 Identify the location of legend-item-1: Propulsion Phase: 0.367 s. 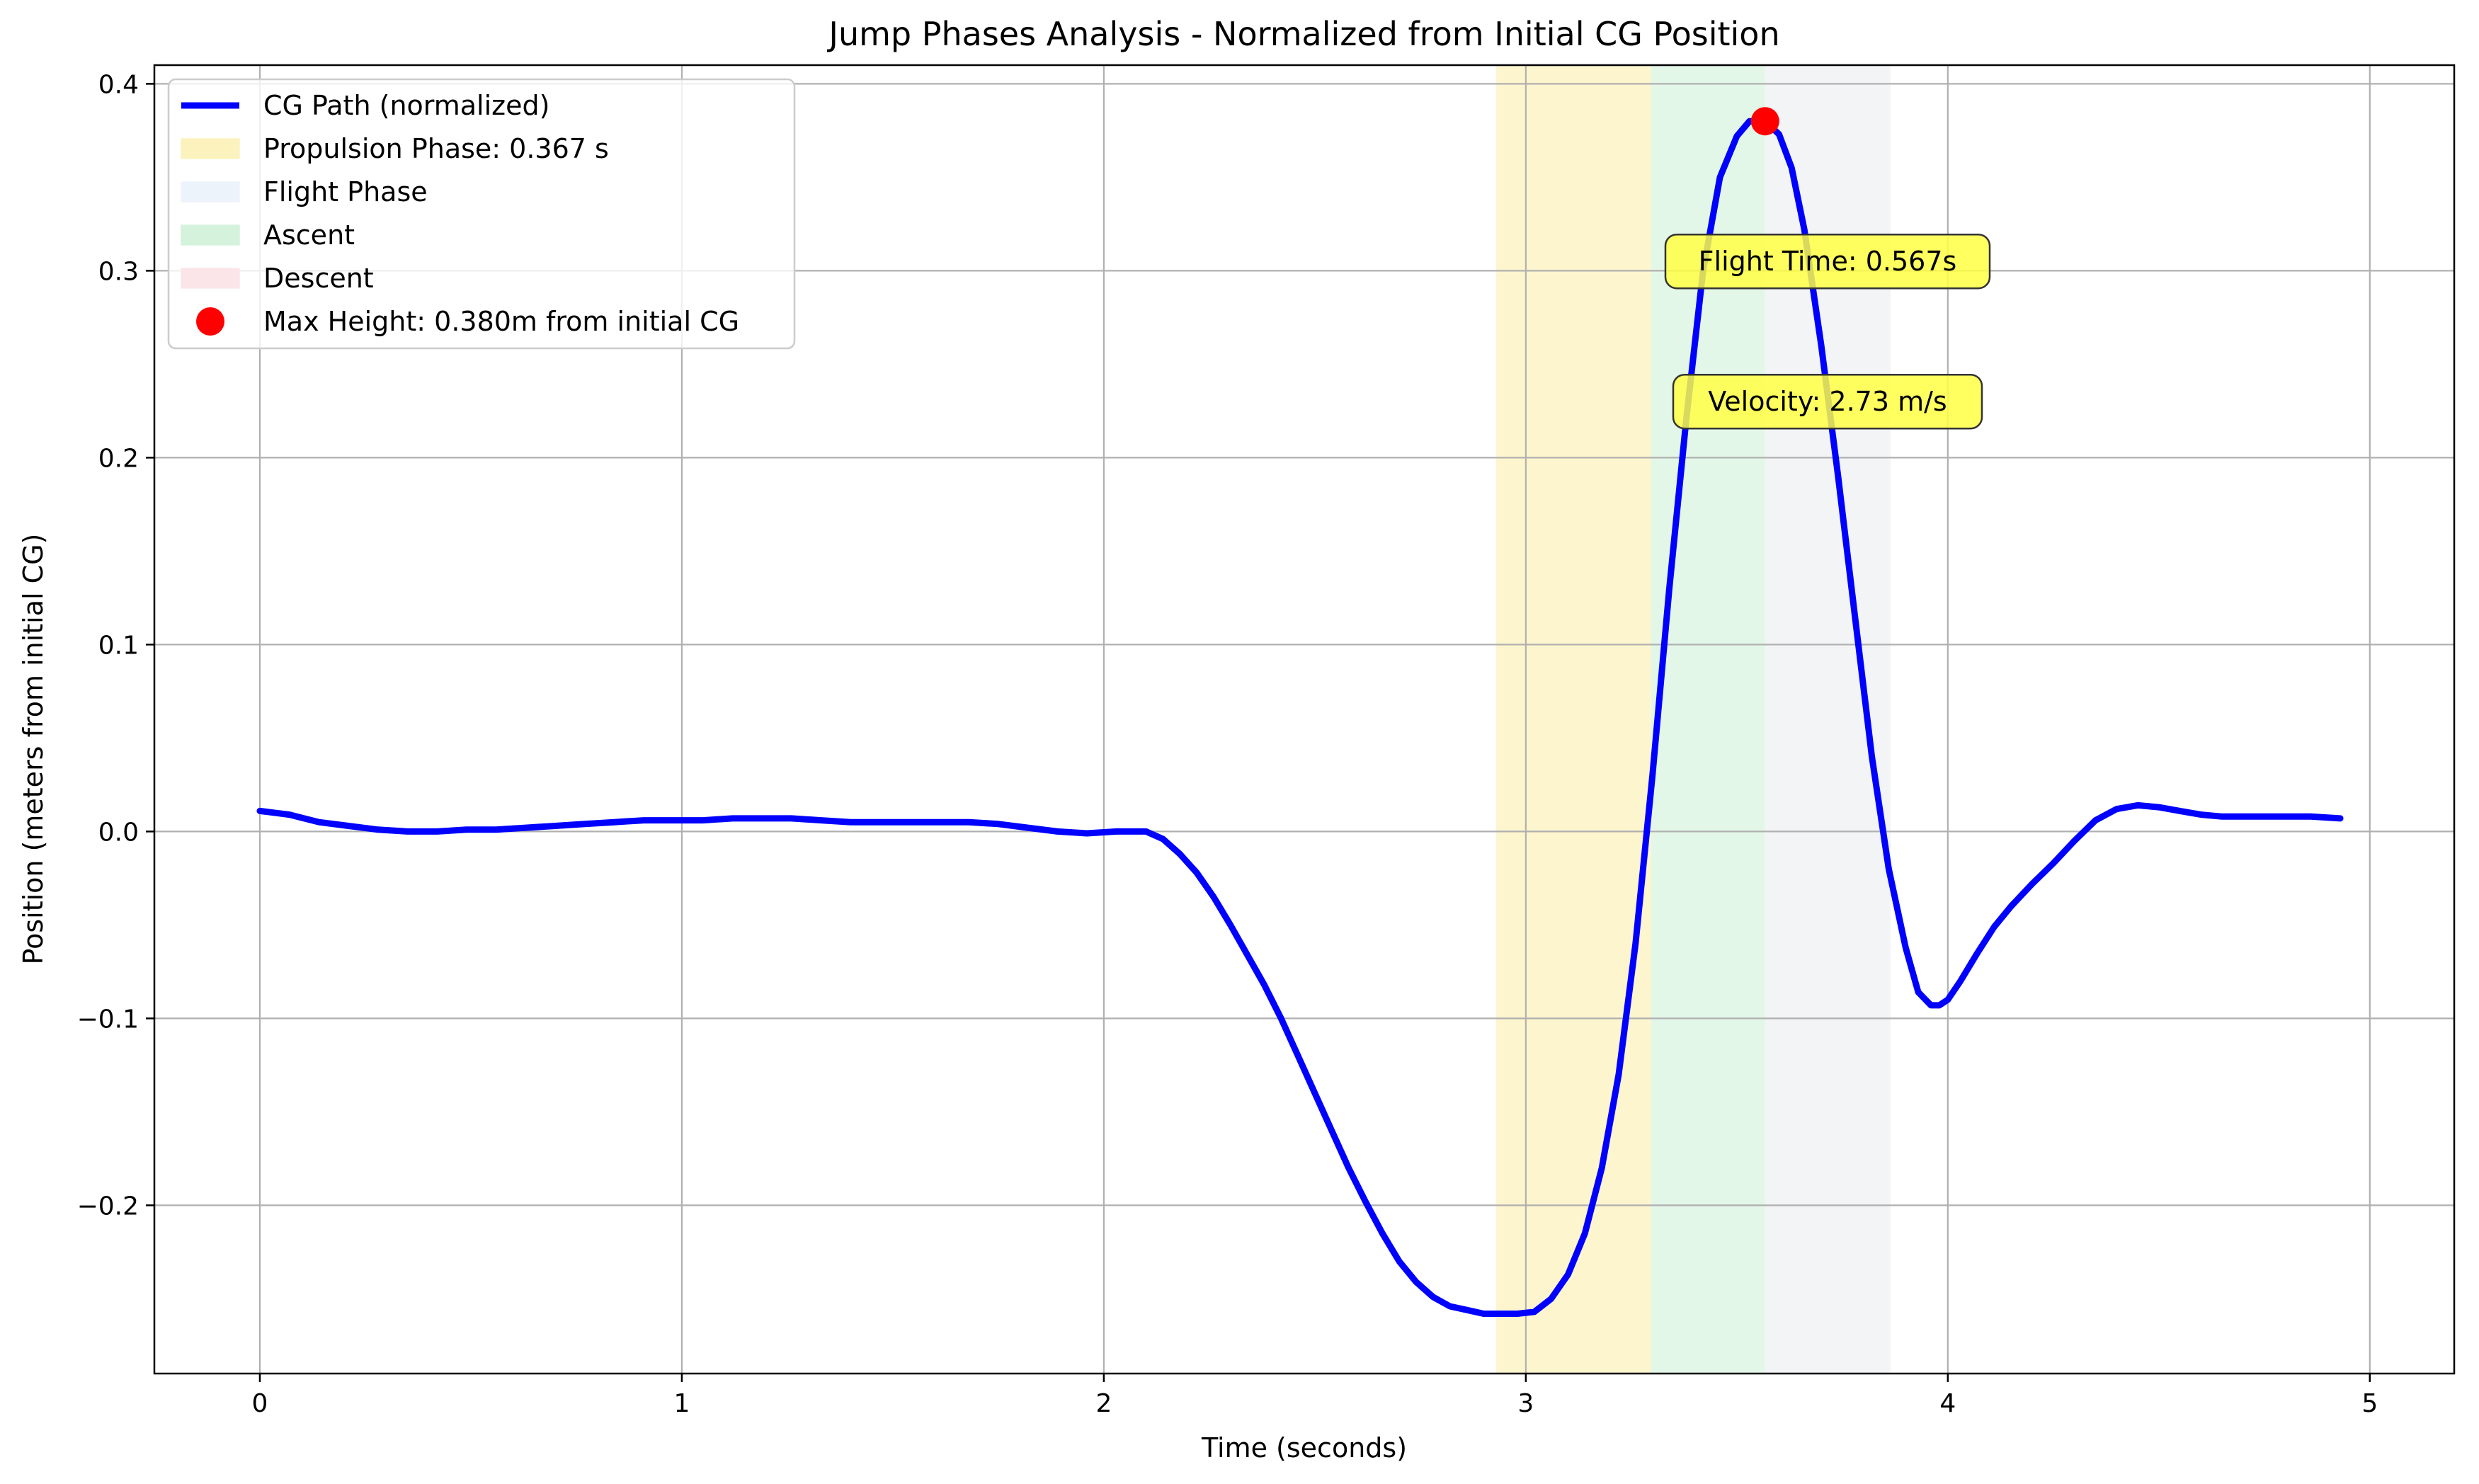
(395, 148).